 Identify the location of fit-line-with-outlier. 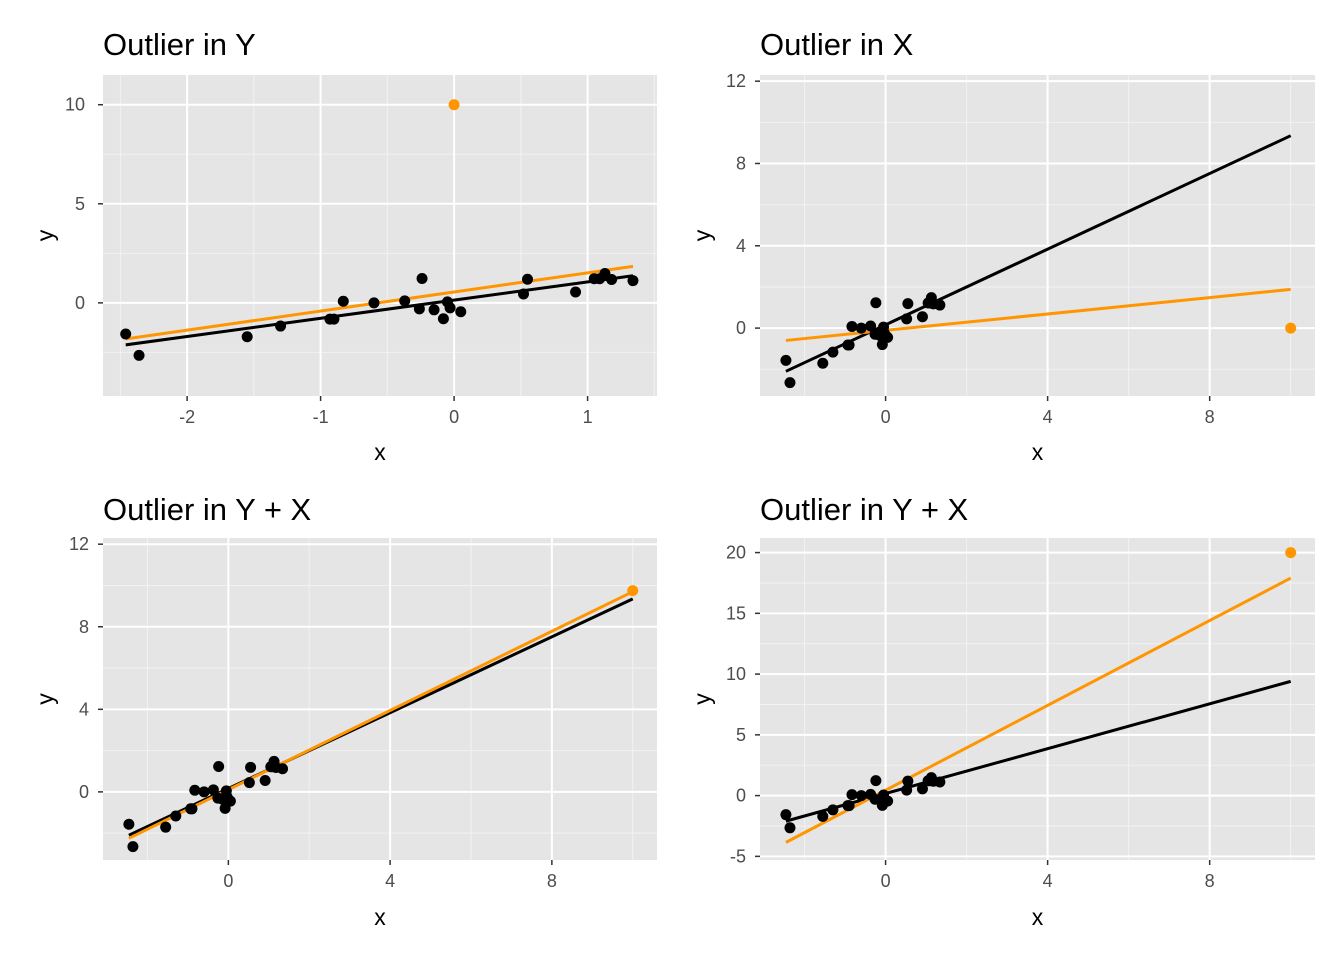
(1038, 314).